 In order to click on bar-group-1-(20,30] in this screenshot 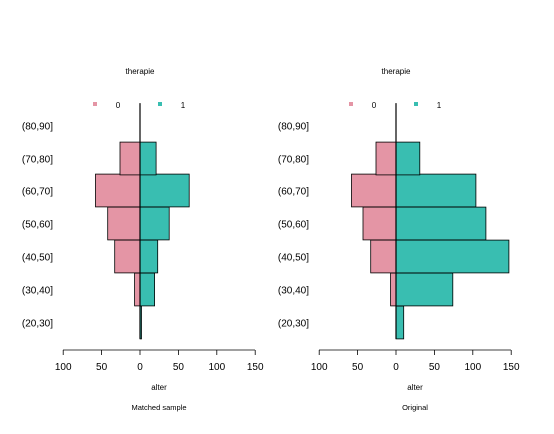, I will do `click(400, 322)`.